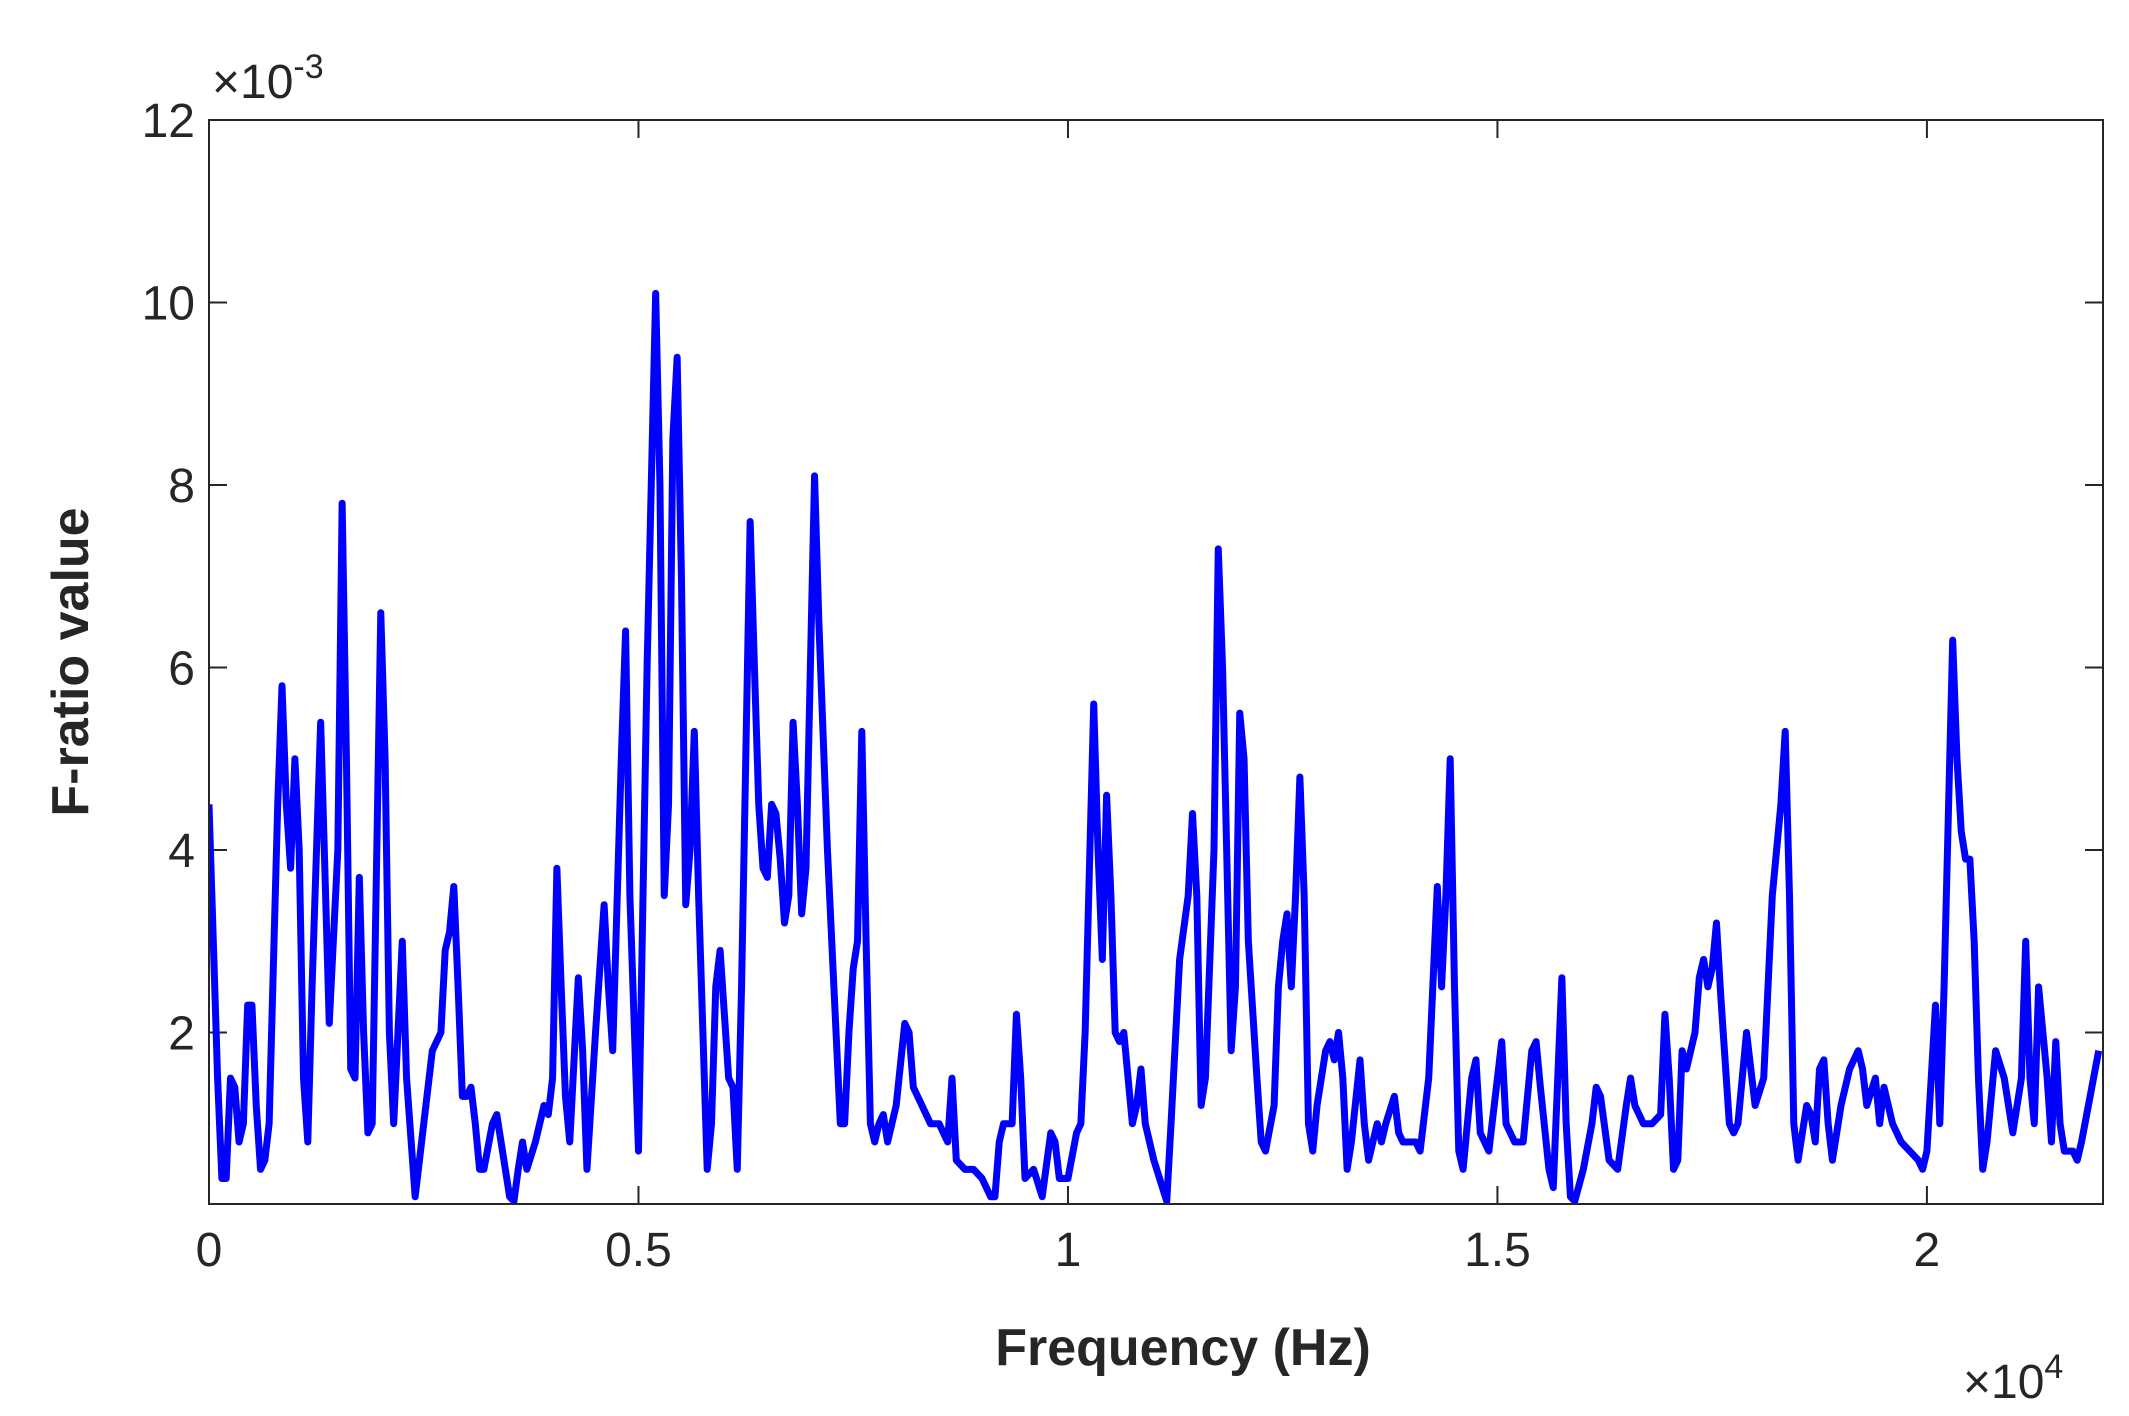  What do you see at coordinates (168, 121) in the screenshot?
I see `y-tick-label: 12` at bounding box center [168, 121].